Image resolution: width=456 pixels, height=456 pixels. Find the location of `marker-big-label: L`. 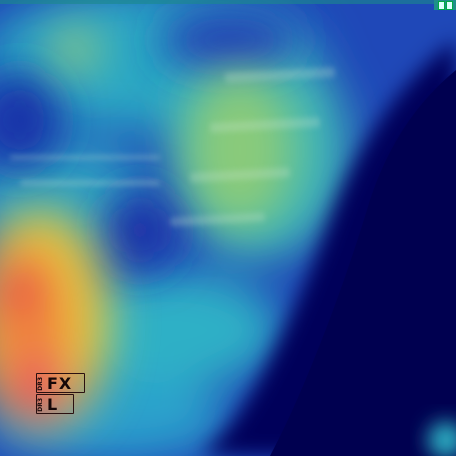

marker-big-label: L is located at coordinates (53, 404).